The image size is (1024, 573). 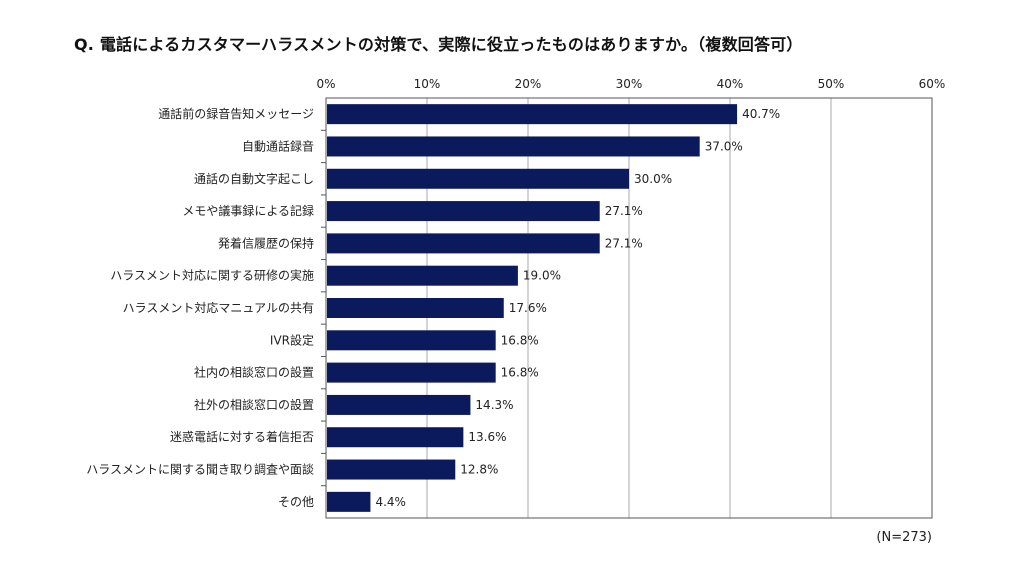 I want to click on data-label: 13.6%, so click(x=487, y=437).